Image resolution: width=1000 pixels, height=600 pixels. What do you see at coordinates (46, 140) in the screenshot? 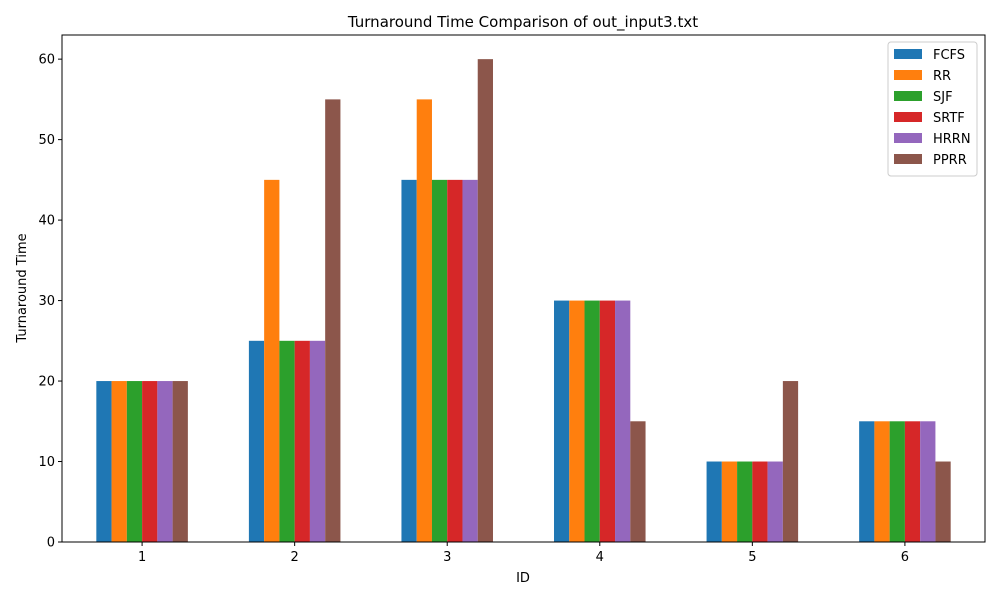
I see `y-tick-label: 50` at bounding box center [46, 140].